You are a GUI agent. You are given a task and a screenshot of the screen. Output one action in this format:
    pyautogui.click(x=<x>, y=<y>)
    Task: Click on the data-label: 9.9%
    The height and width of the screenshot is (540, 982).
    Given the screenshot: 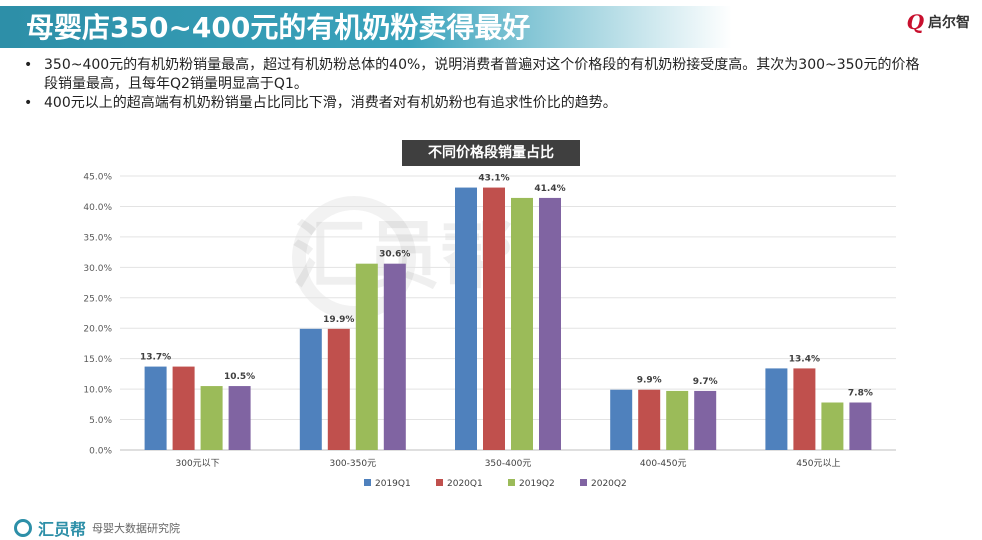 What is the action you would take?
    pyautogui.click(x=649, y=381)
    